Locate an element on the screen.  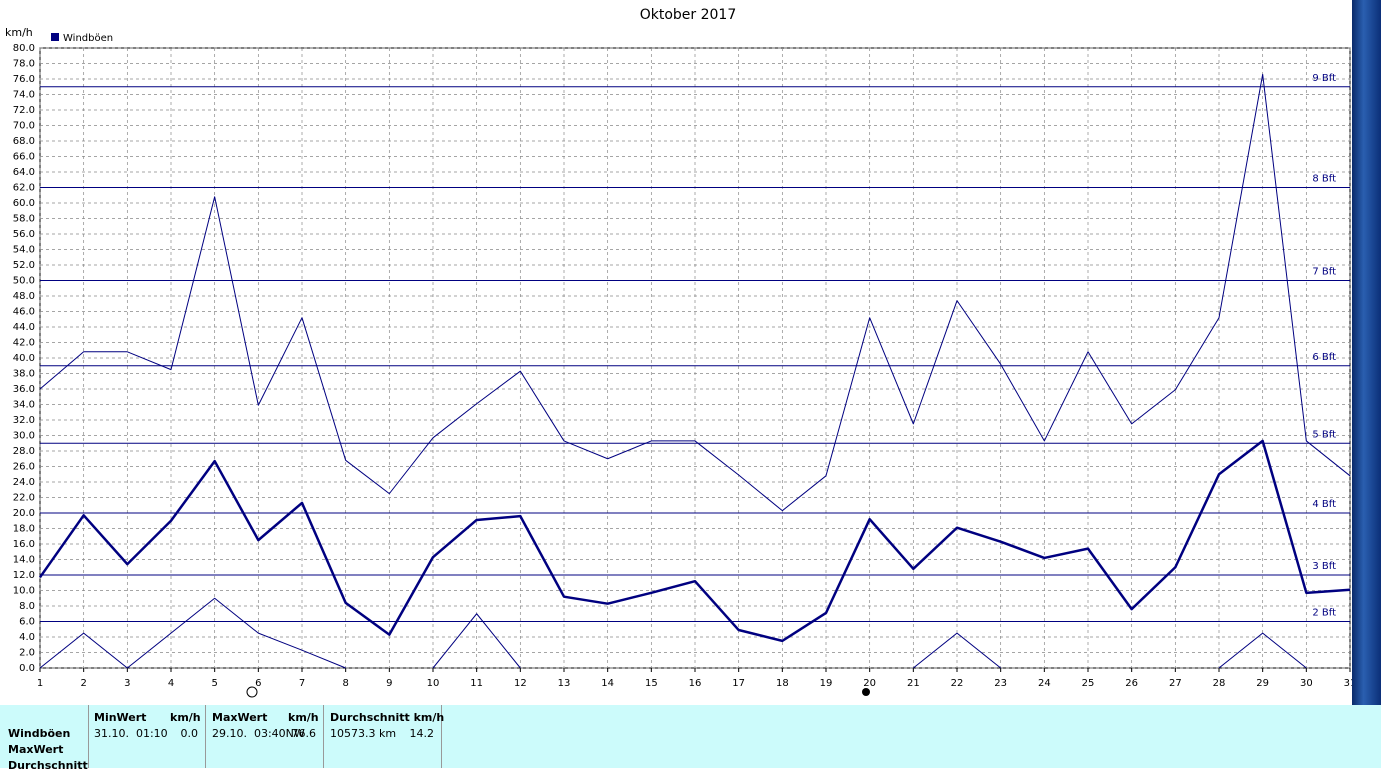
y-tick-label: 26.0 is located at coordinates (24, 467).